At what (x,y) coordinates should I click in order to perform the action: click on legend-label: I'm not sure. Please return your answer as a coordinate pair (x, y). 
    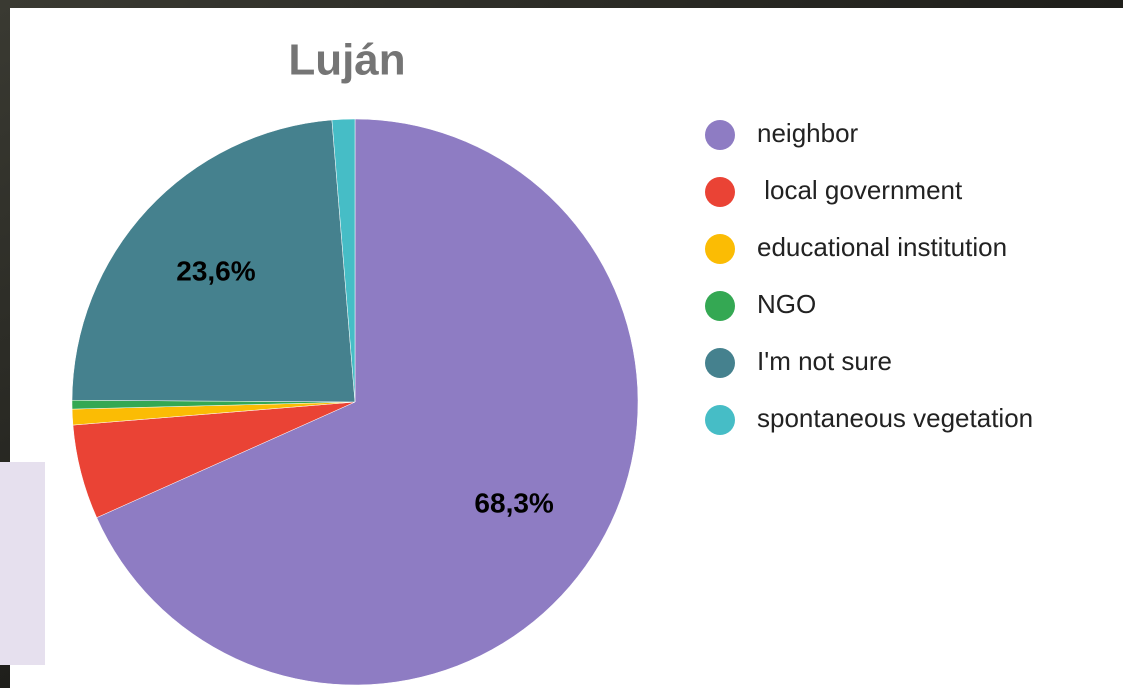
    Looking at the image, I should click on (824, 361).